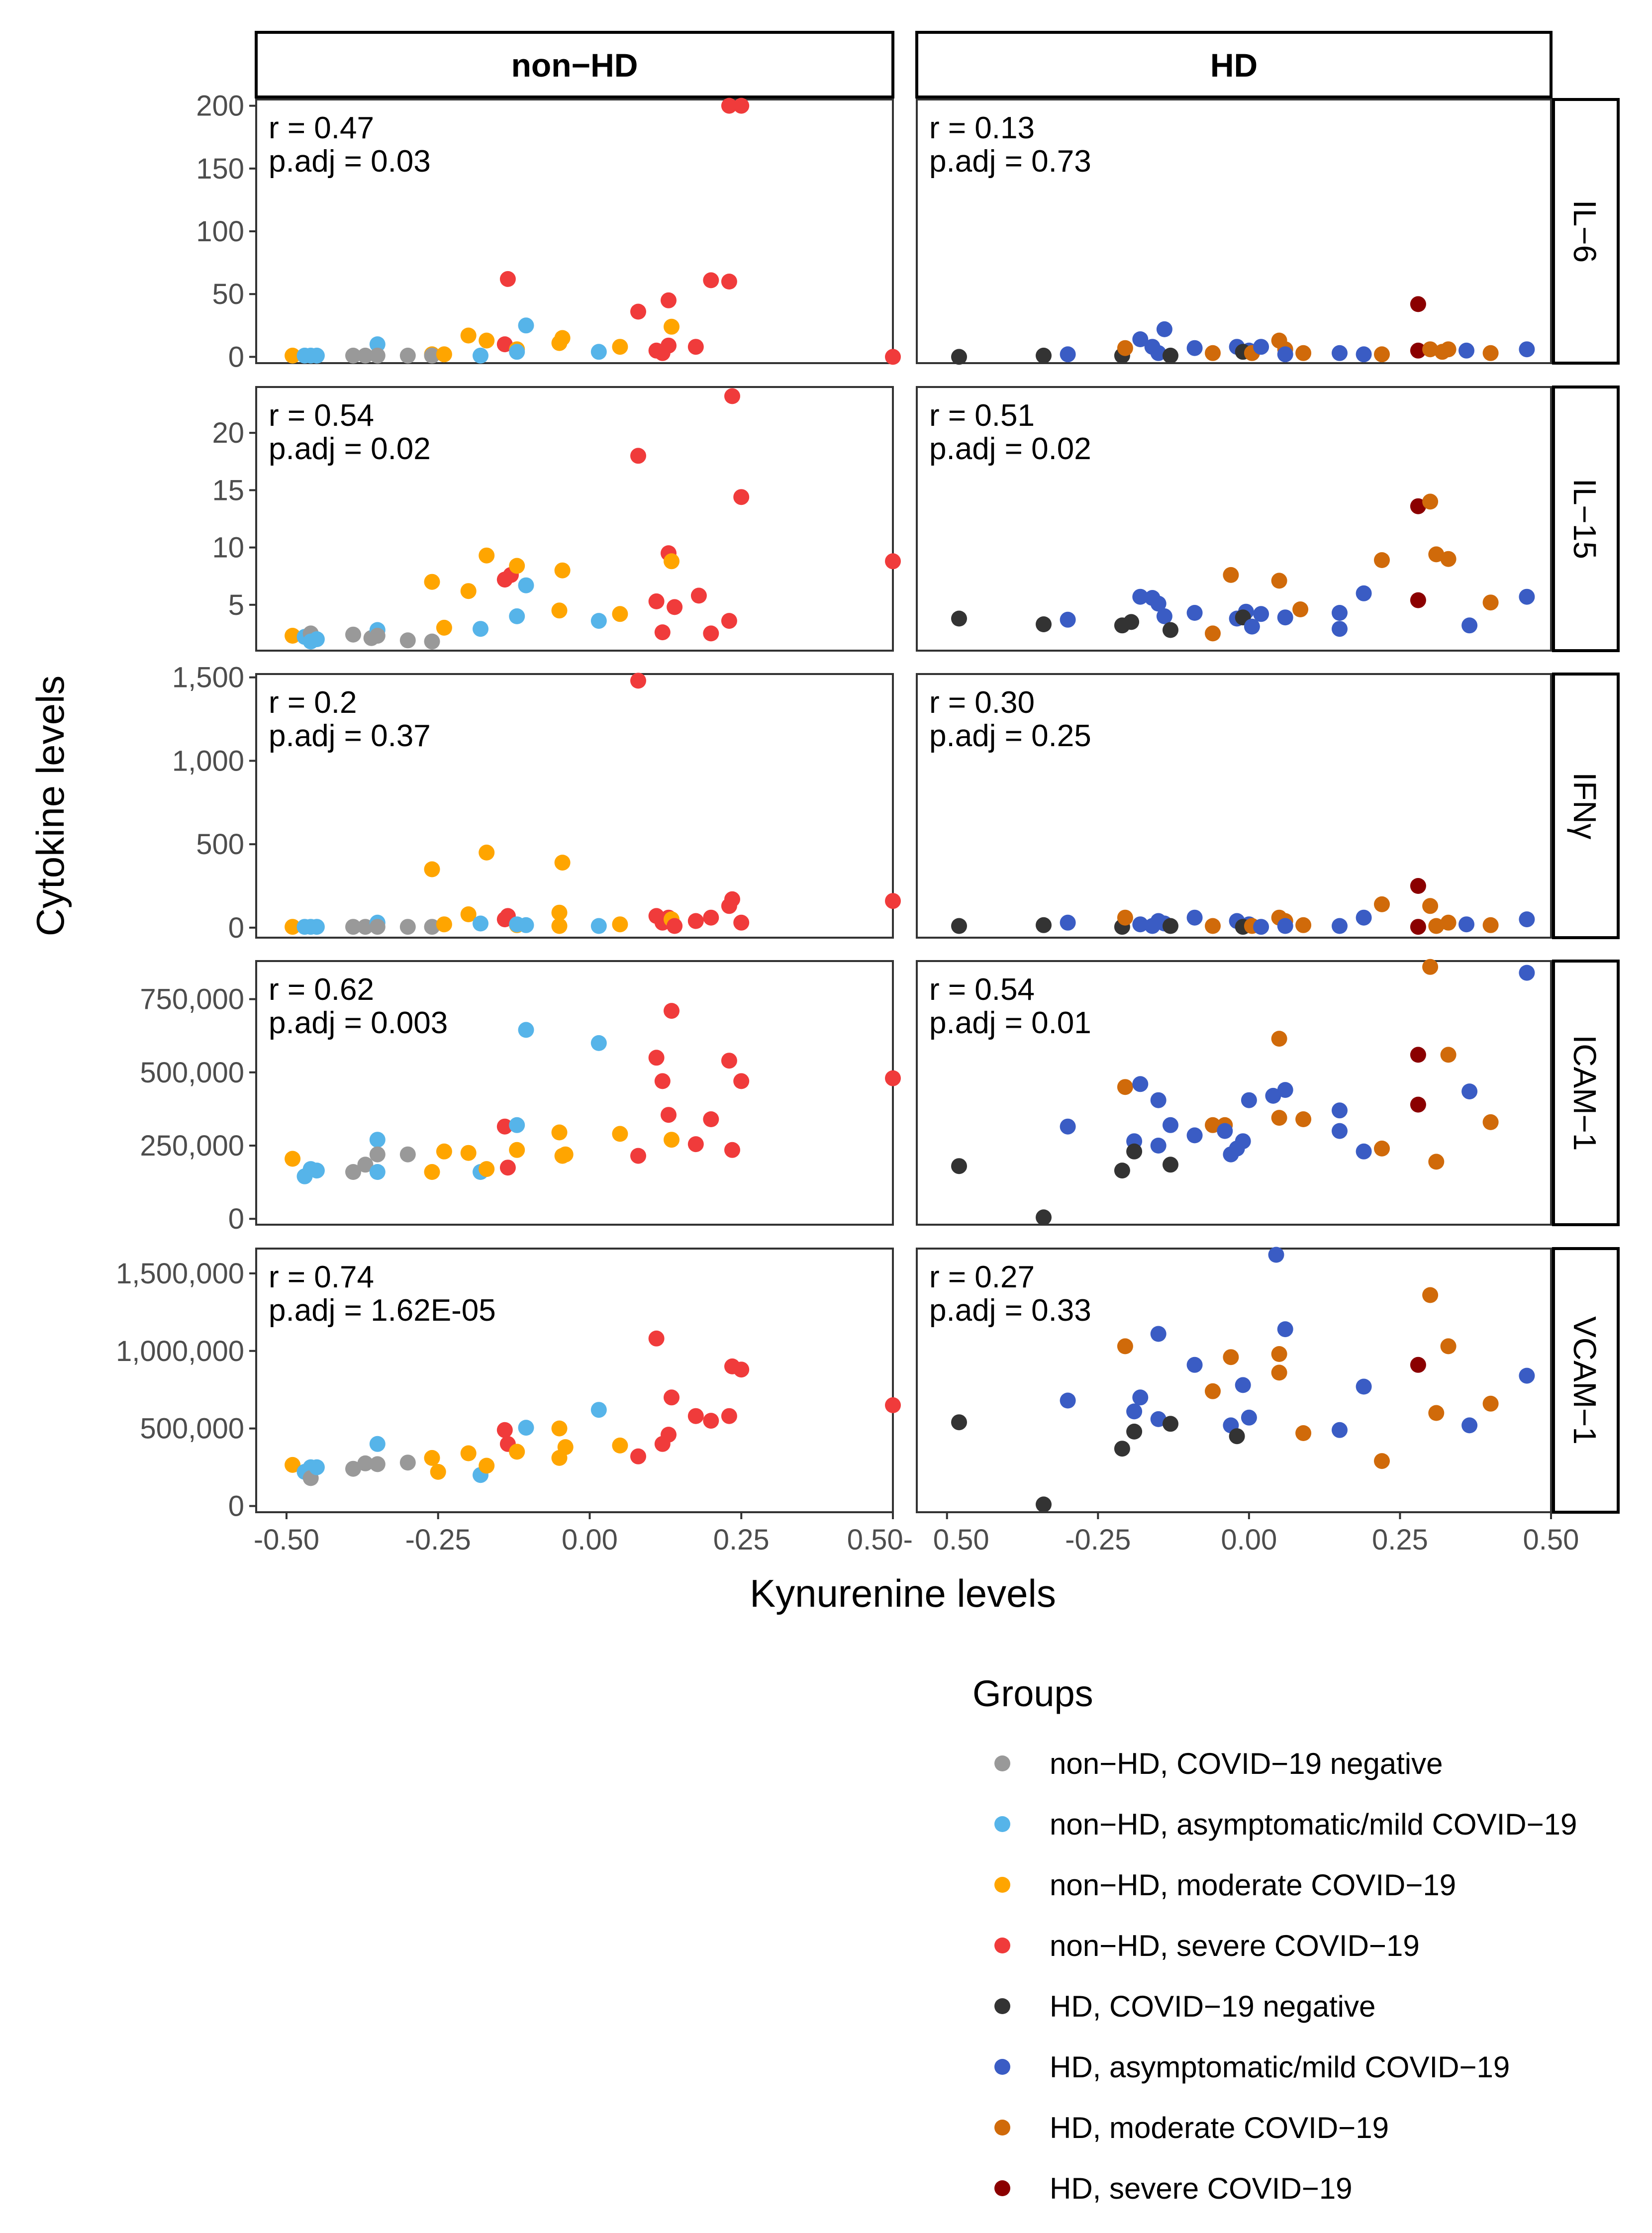 The image size is (1652, 2233). What do you see at coordinates (220, 844) in the screenshot?
I see `y-tick-label-ifng-1: 500` at bounding box center [220, 844].